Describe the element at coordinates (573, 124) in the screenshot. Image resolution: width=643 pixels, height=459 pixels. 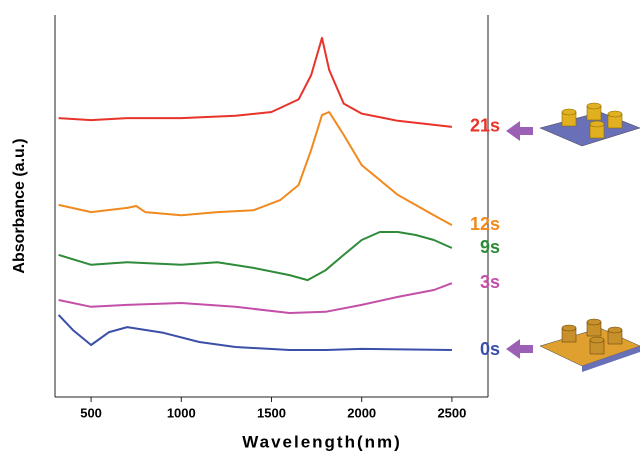
I see `icon-21s` at that location.